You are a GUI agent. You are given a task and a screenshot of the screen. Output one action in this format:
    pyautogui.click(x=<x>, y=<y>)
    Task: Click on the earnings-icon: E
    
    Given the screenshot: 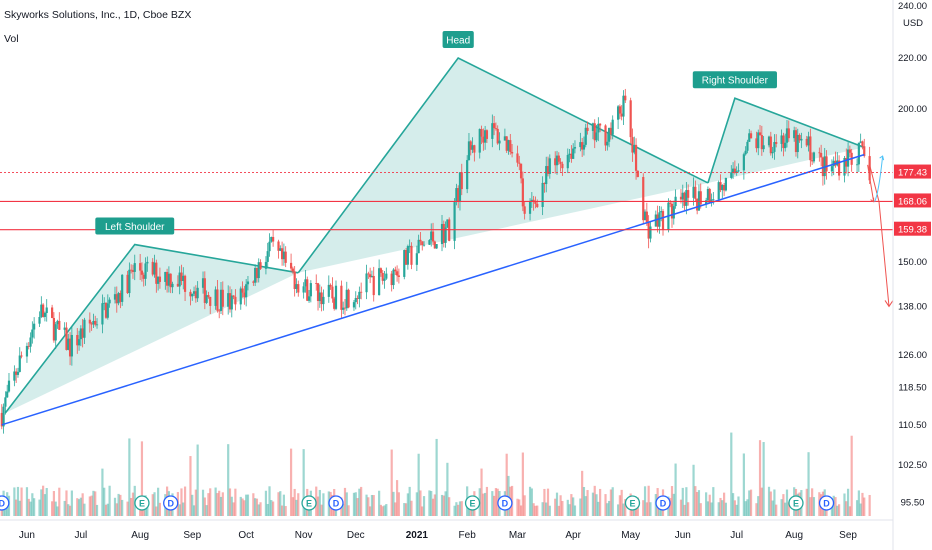 What is the action you would take?
    pyautogui.click(x=472, y=503)
    